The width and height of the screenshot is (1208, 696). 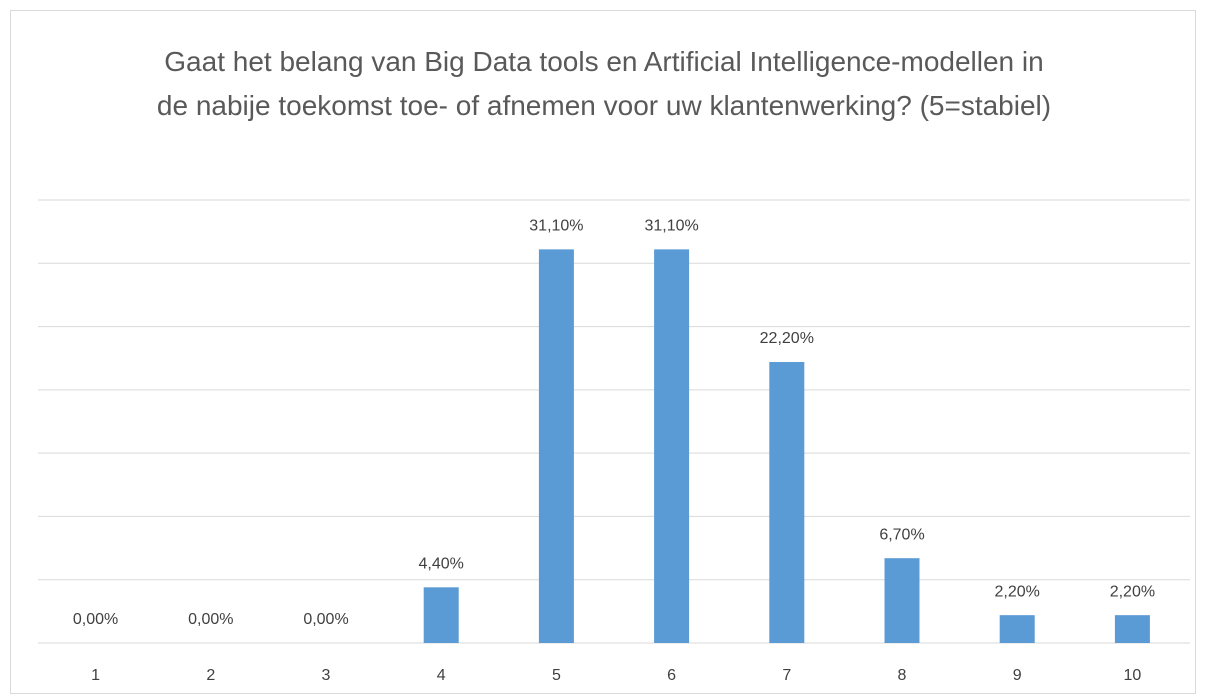 I want to click on x-tick-label: 2, so click(x=210, y=675).